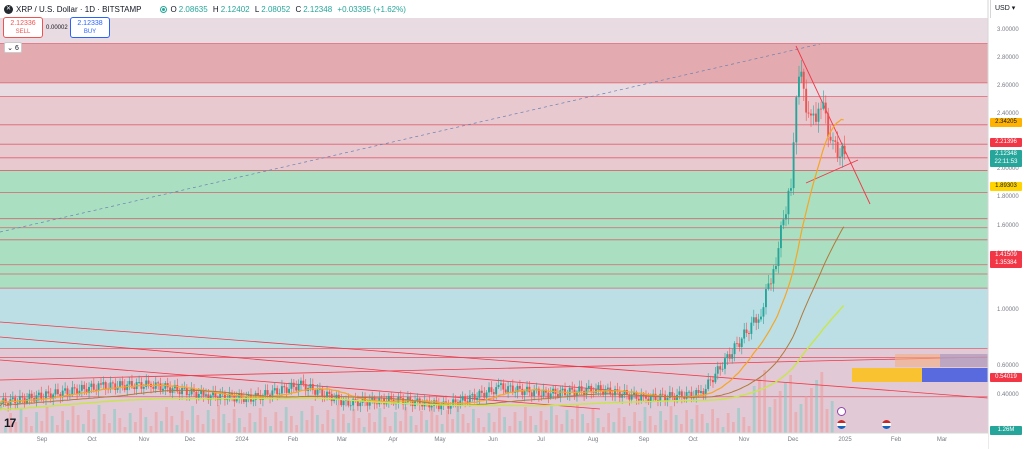  I want to click on sell-button: 2.12336 SELL, so click(23, 27).